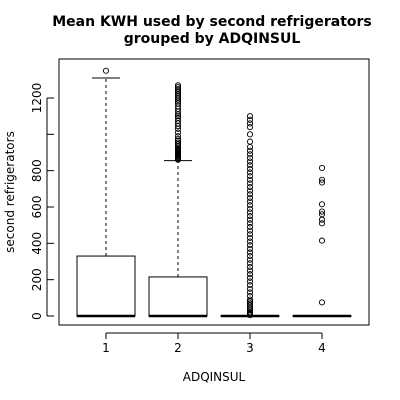 This screenshot has height=400, width=400. What do you see at coordinates (214, 343) in the screenshot?
I see `x-axis: 1 2 3 4` at bounding box center [214, 343].